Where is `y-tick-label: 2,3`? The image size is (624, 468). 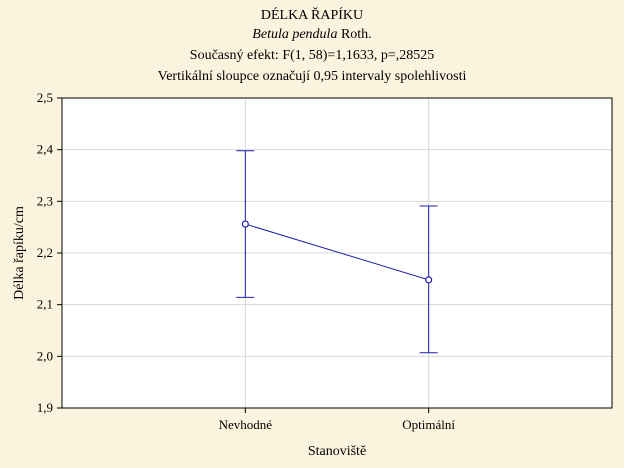
y-tick-label: 2,3 is located at coordinates (45, 200).